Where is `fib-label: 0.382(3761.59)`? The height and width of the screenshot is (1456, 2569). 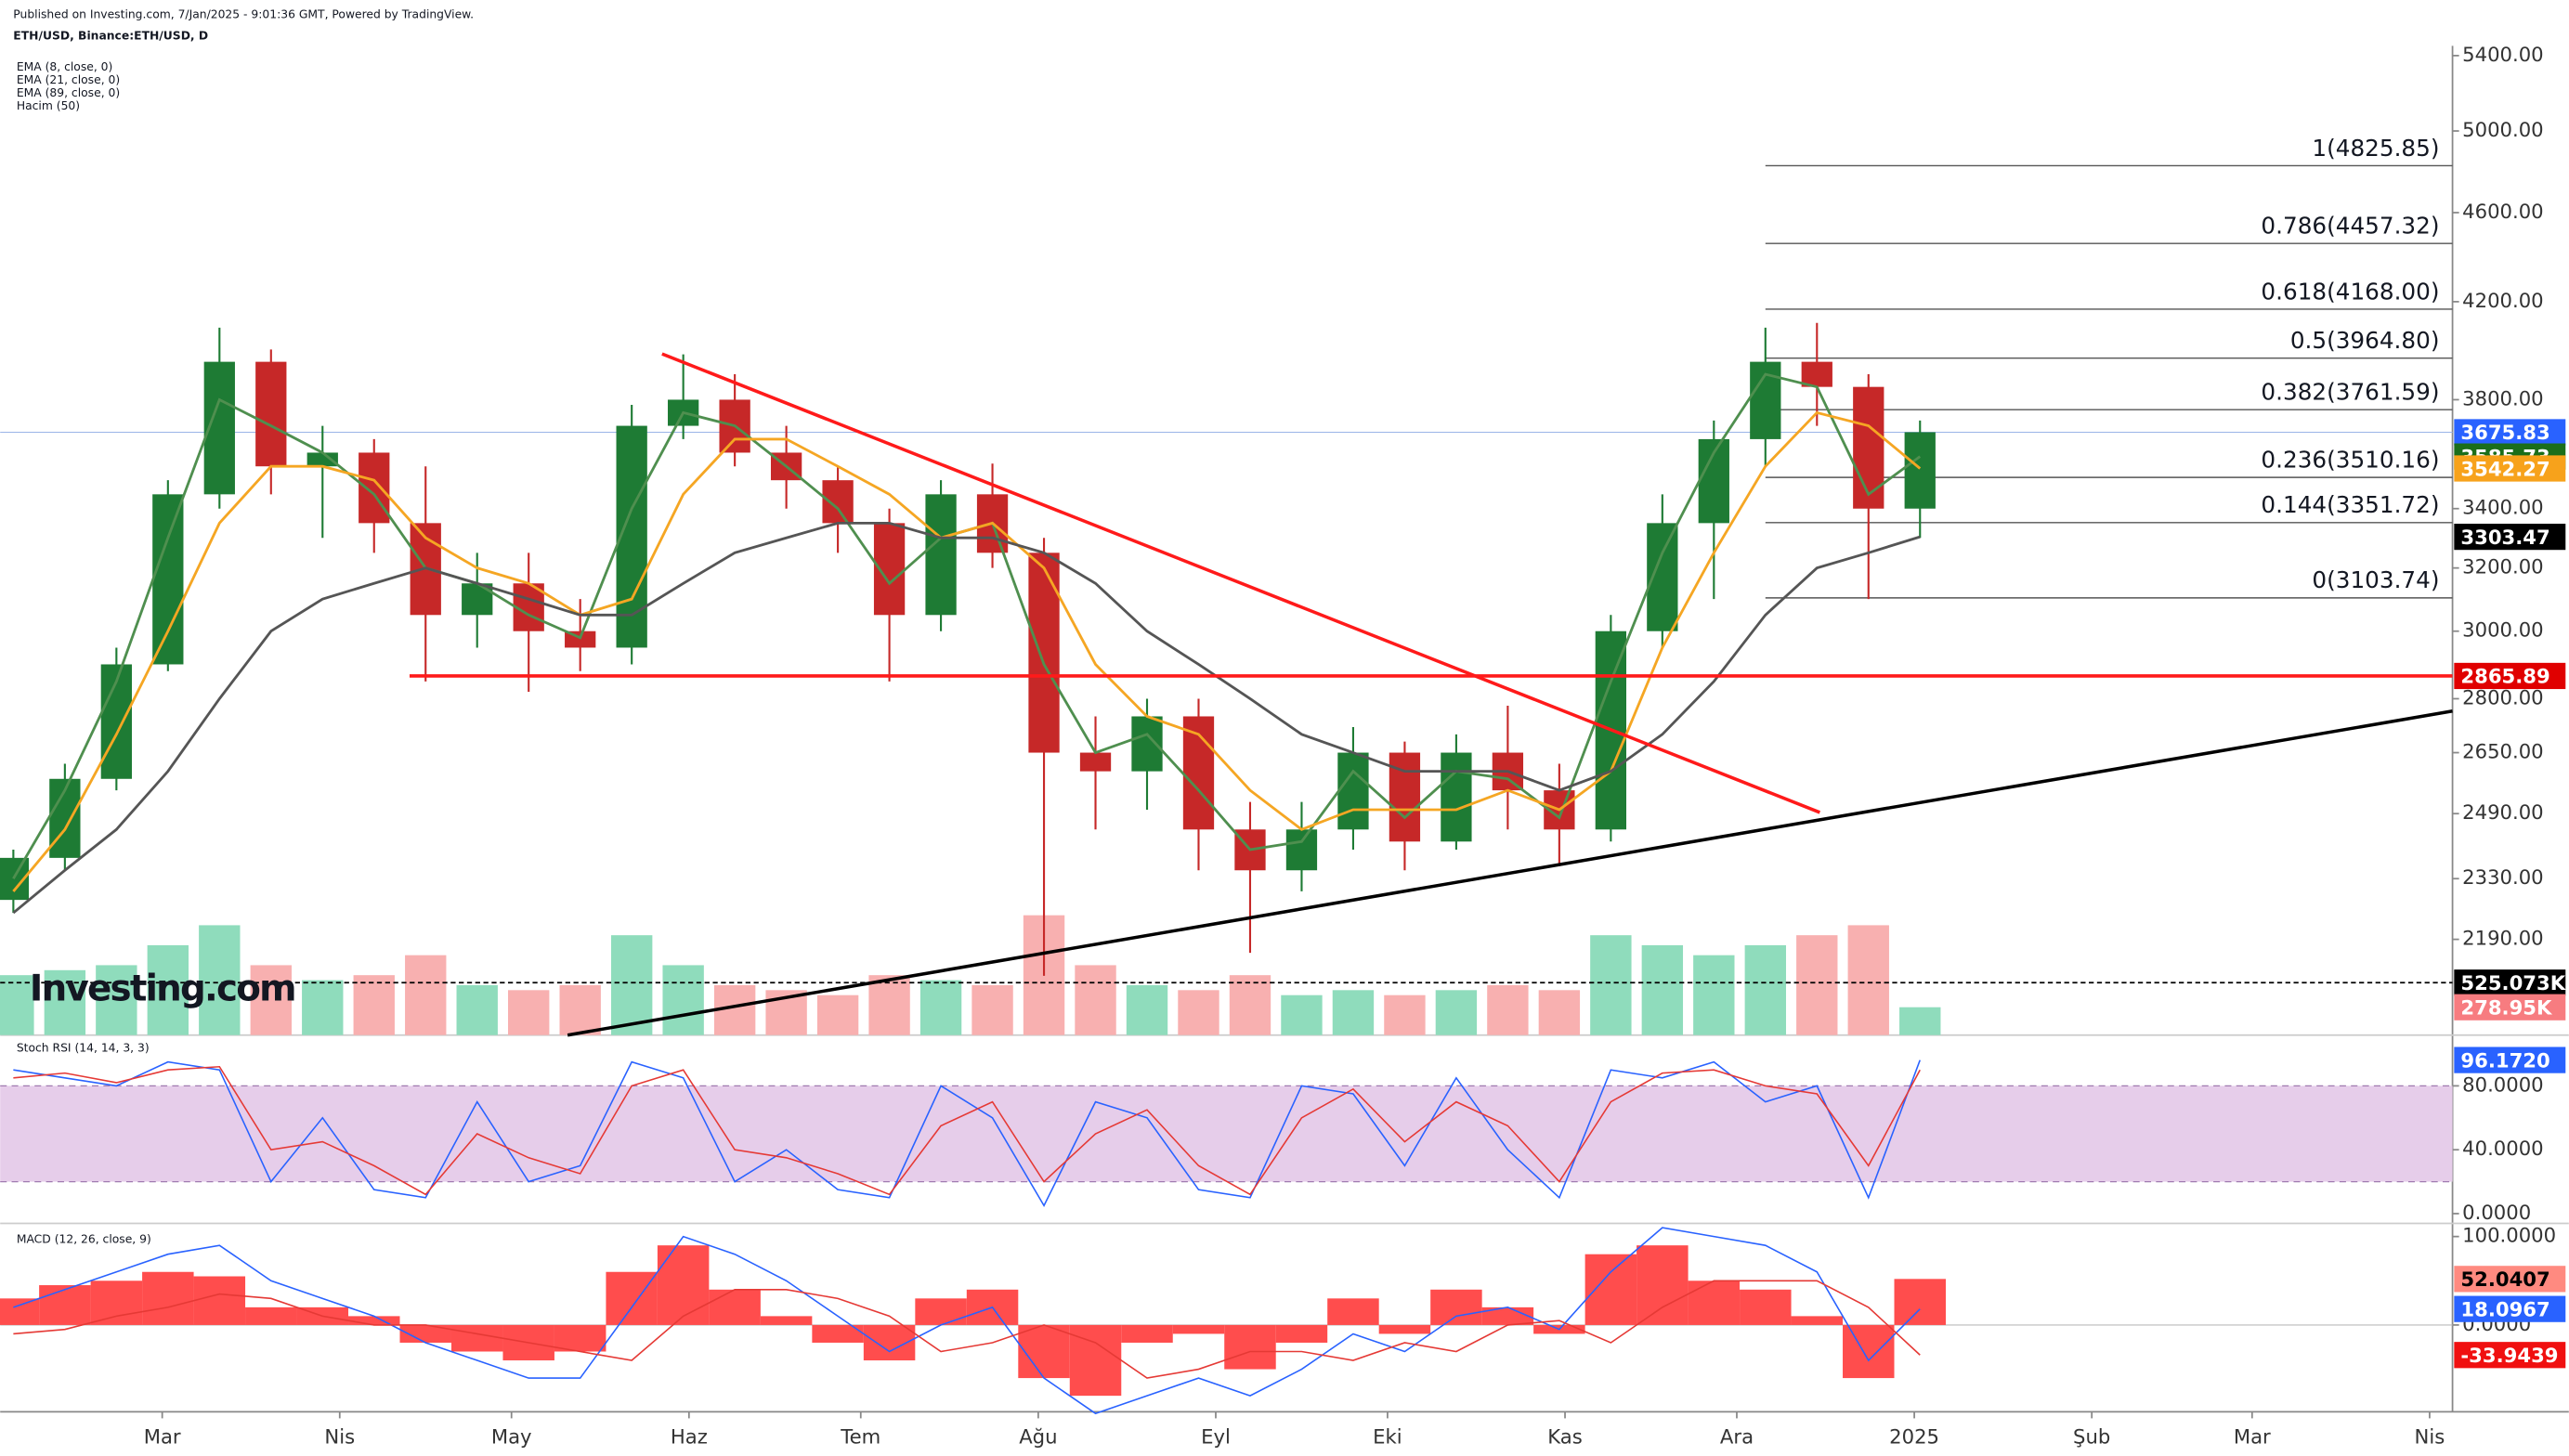
fib-label: 0.382(3761.59) is located at coordinates (2350, 392).